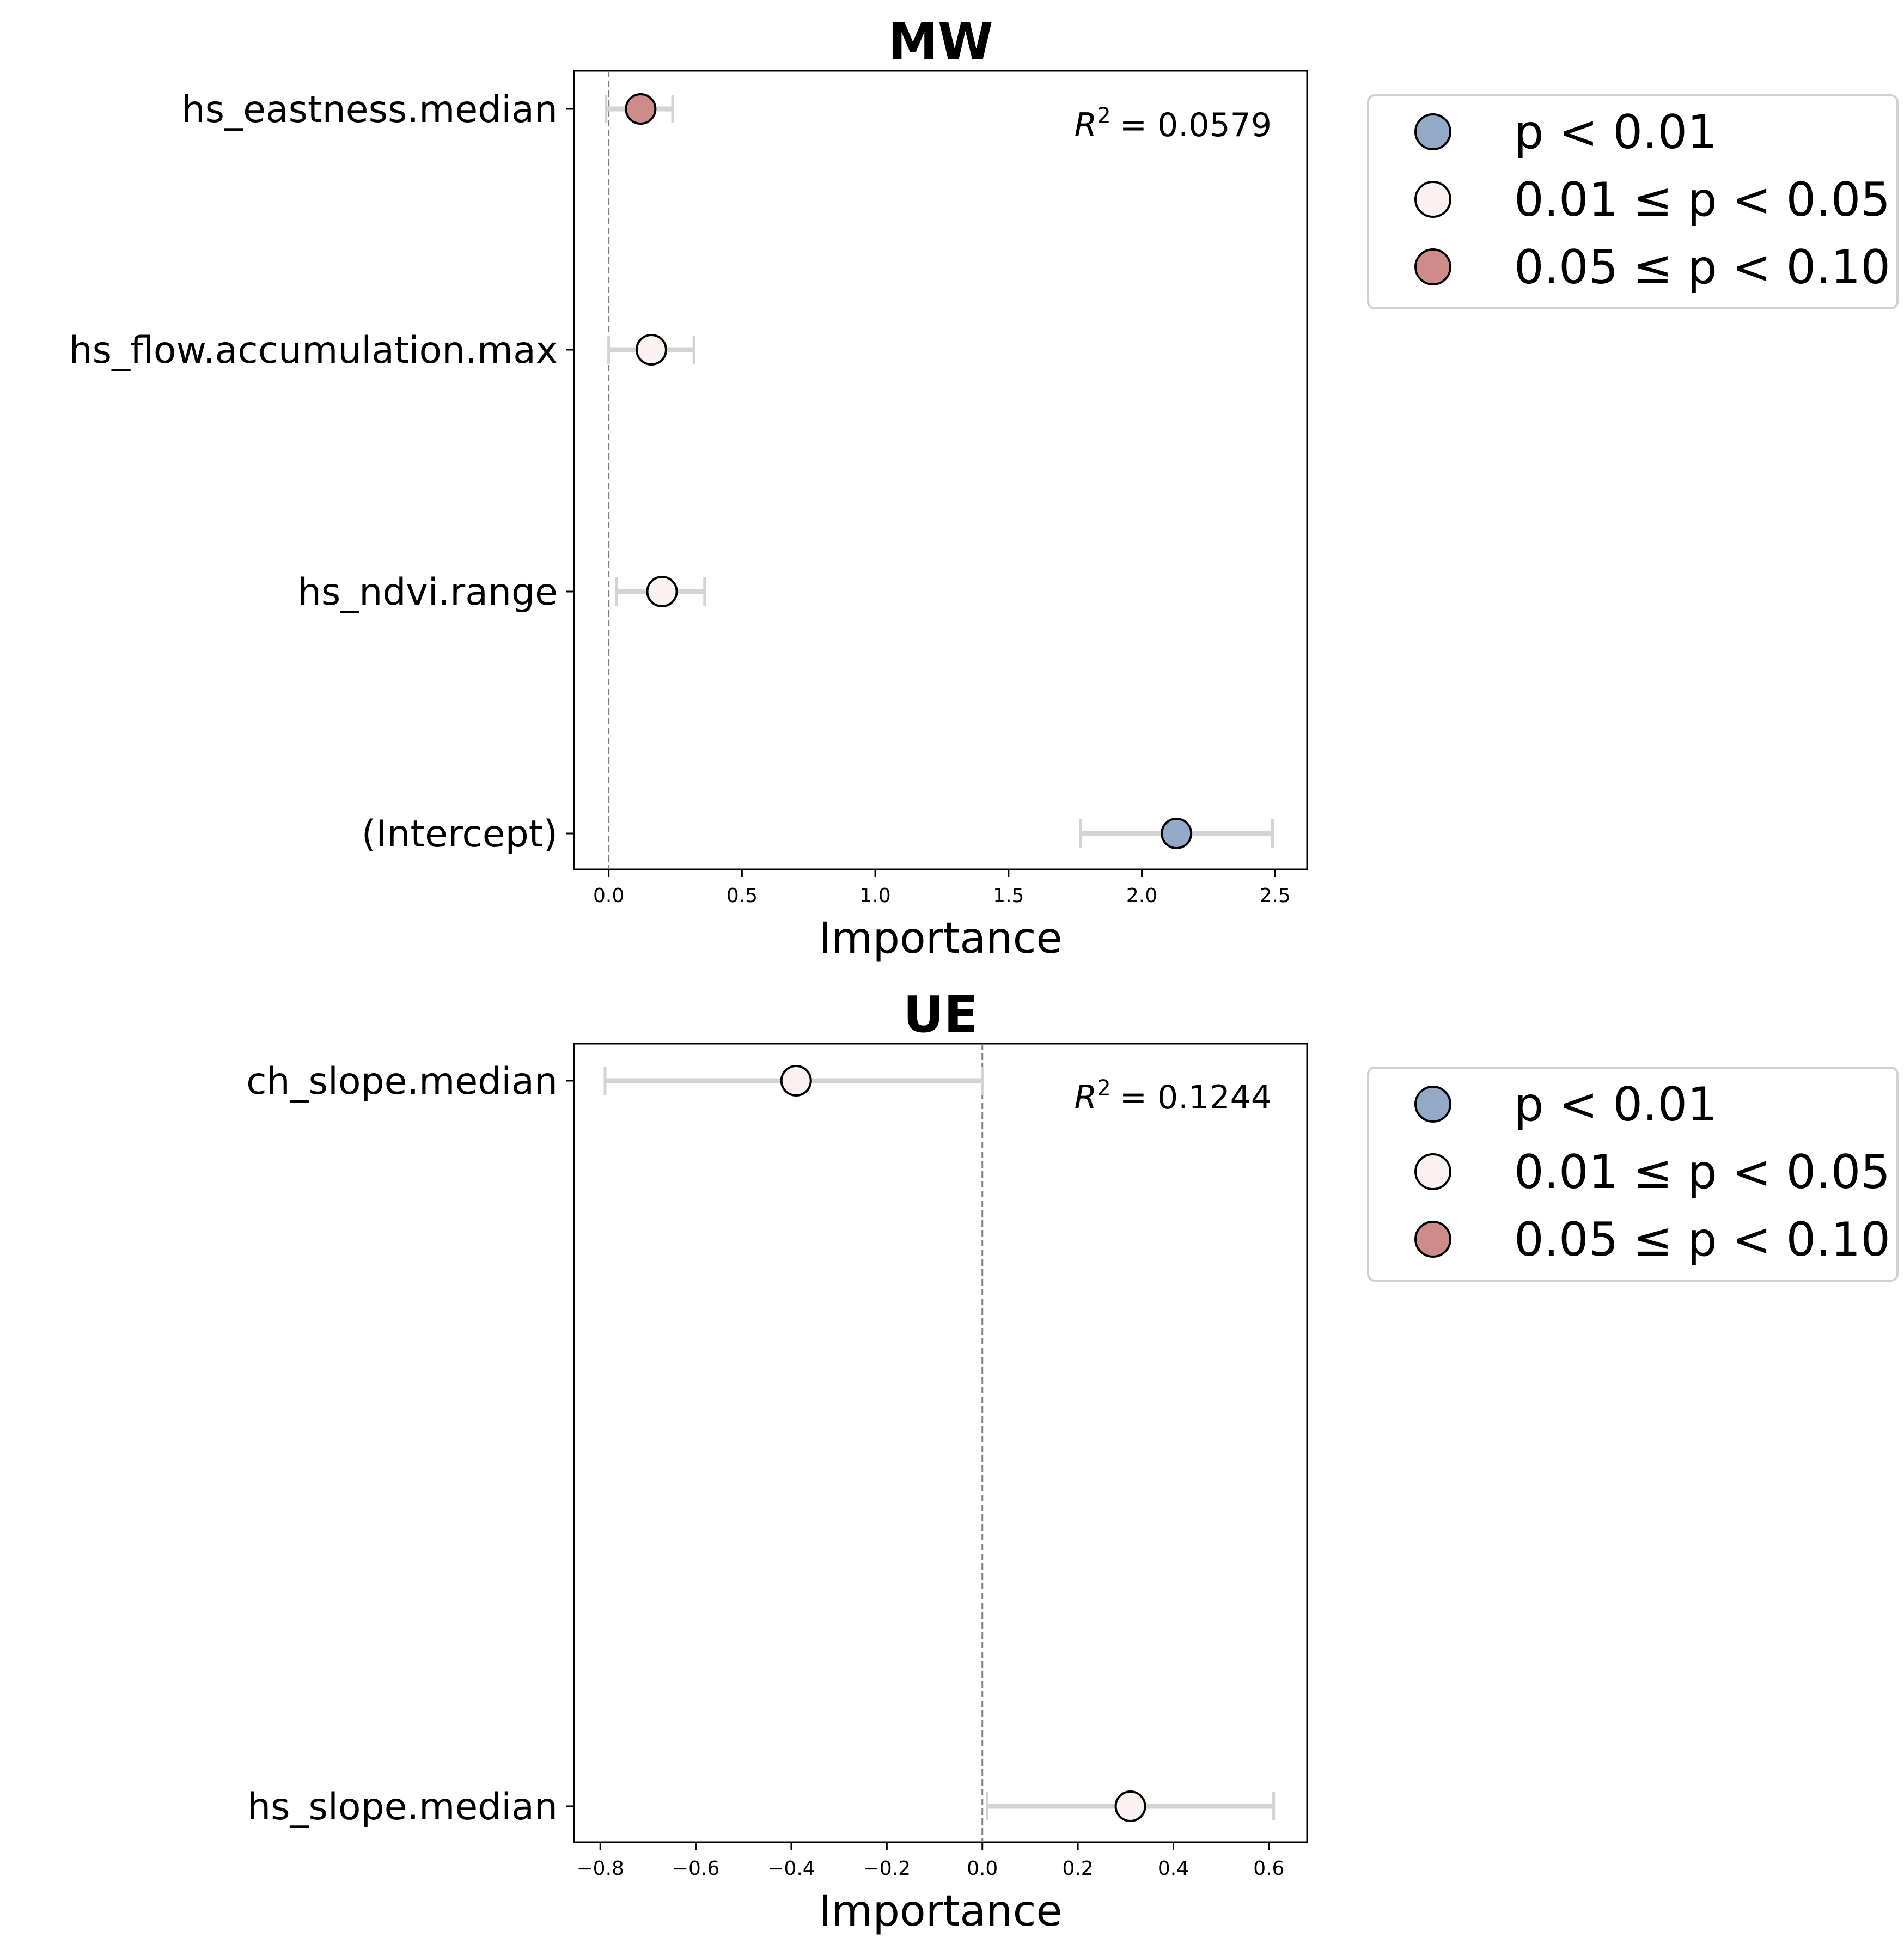 This screenshot has height=1943, width=1904. Describe the element at coordinates (1173, 1868) in the screenshot. I see `x-tick-label: 0.4` at that location.